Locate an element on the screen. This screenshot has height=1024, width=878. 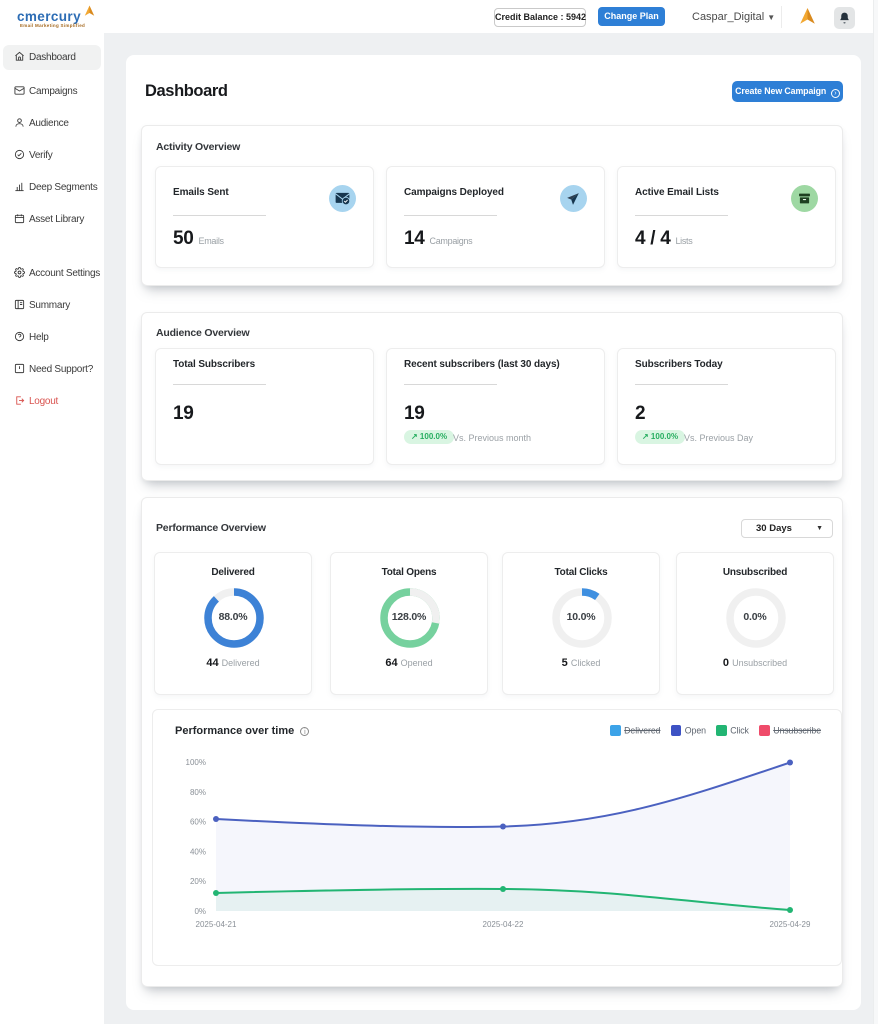
svg-text: 20% is located at coordinates (198, 881).